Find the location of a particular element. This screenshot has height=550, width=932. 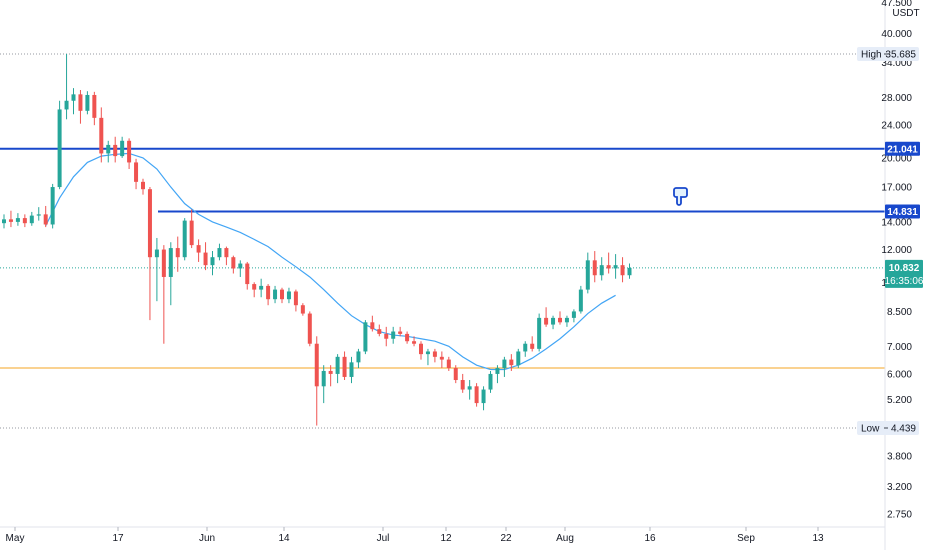

high-tag-label: High is located at coordinates (871, 55).